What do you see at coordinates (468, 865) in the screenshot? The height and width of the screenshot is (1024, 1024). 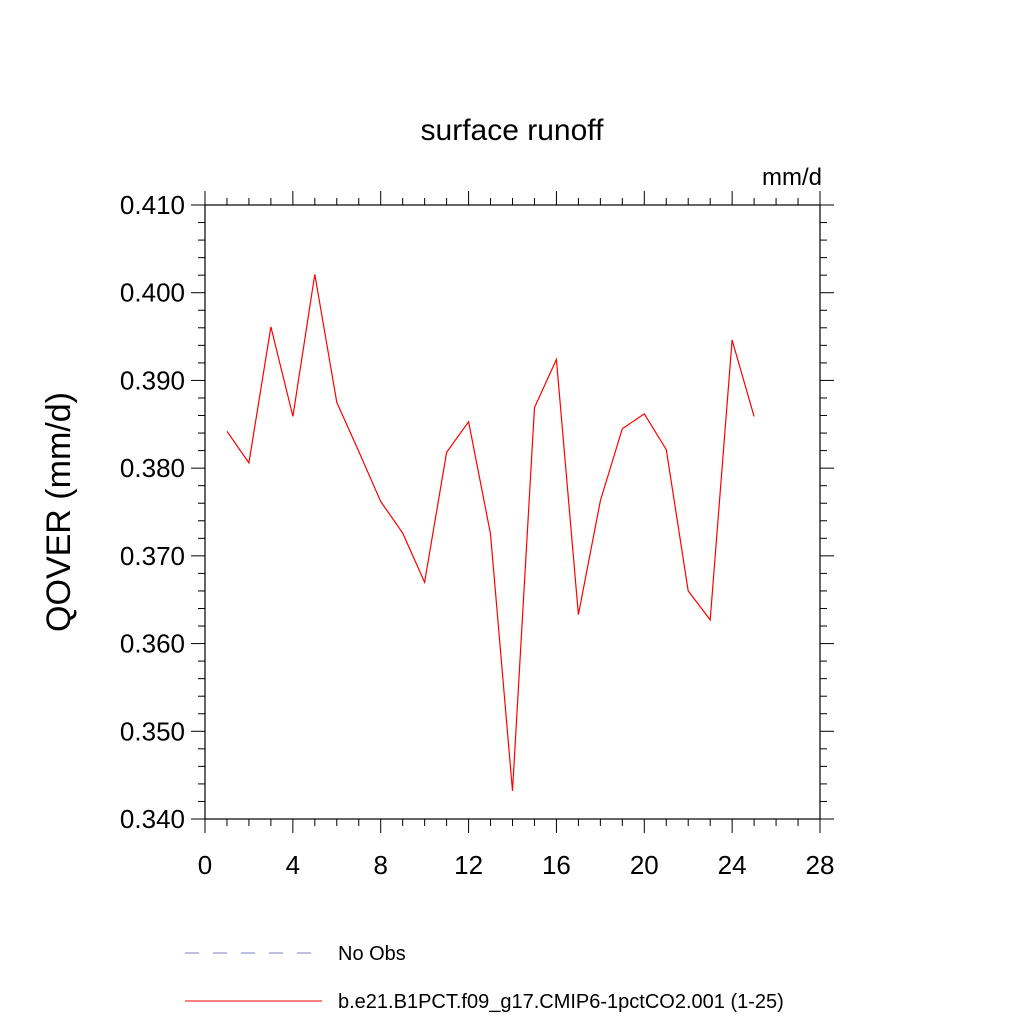 I see `x-tick-label: 12` at bounding box center [468, 865].